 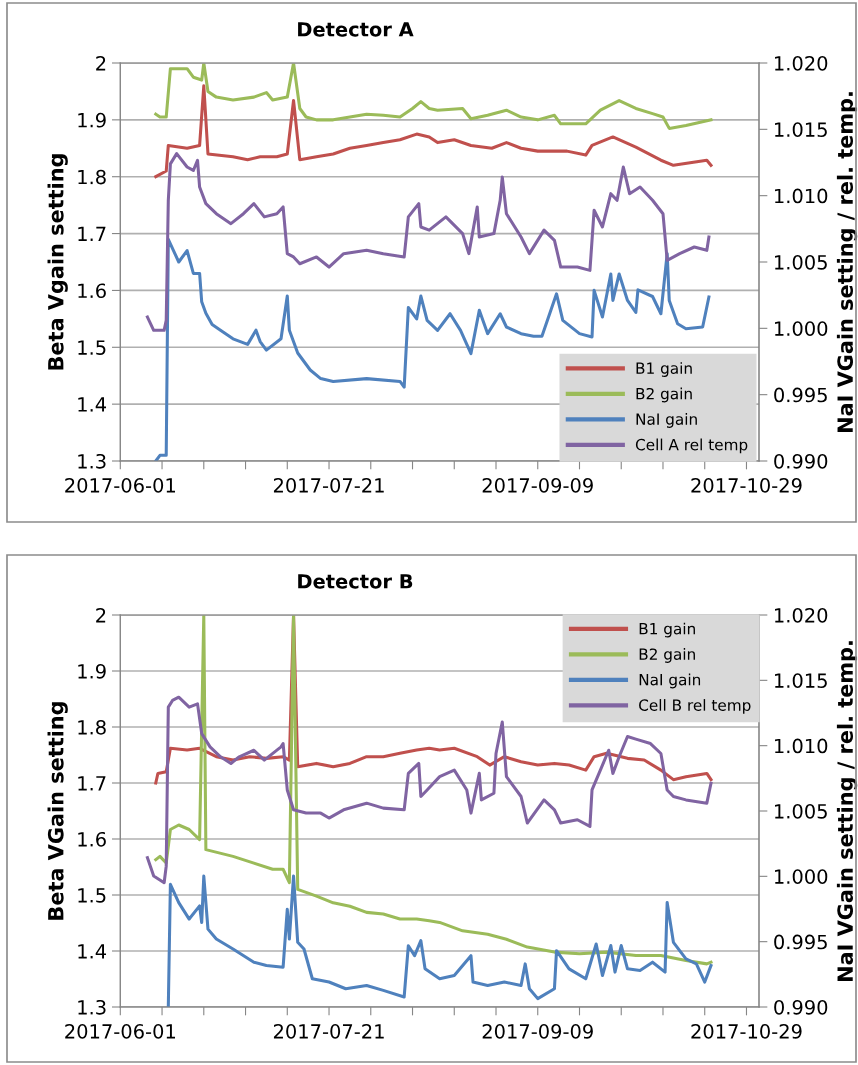 What do you see at coordinates (57, 262) in the screenshot?
I see `y-axis-title: Beta Vgain setting` at bounding box center [57, 262].